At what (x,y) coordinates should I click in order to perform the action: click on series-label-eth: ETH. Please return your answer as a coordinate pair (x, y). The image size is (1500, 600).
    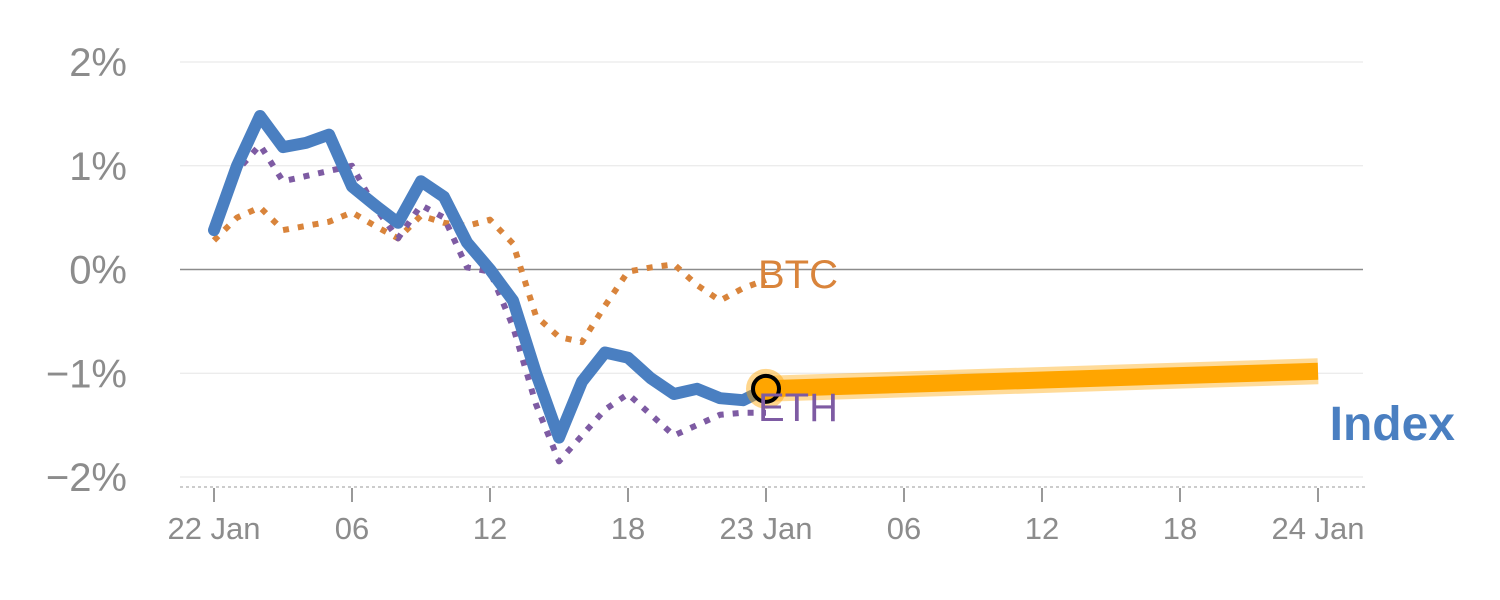
    Looking at the image, I should click on (798, 408).